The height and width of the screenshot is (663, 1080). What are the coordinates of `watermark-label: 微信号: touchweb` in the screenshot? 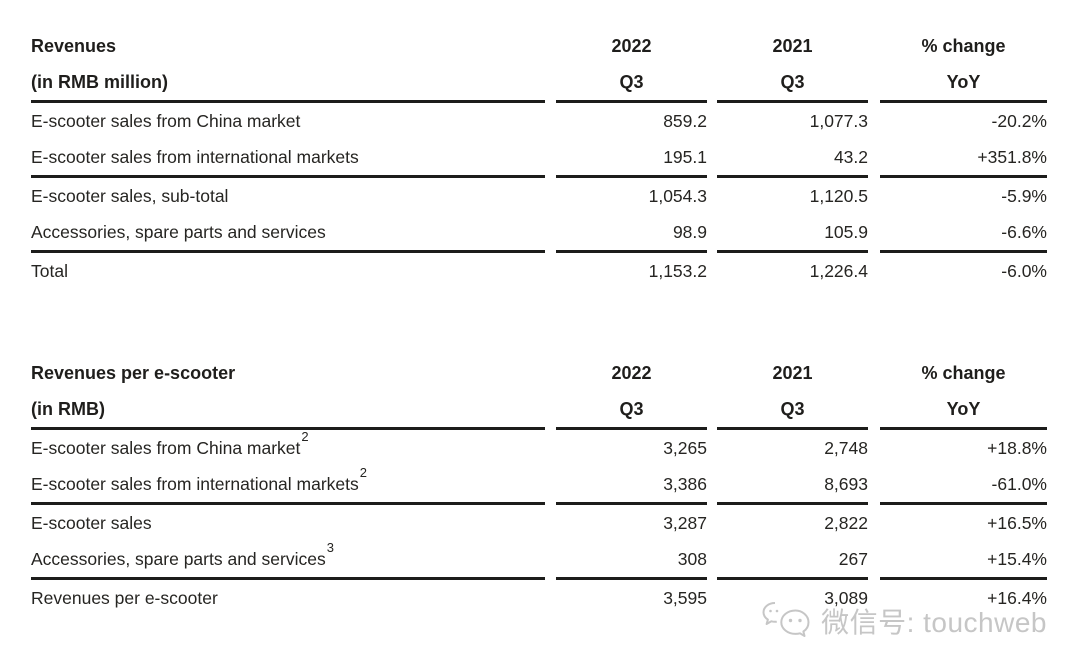 It's located at (934, 622).